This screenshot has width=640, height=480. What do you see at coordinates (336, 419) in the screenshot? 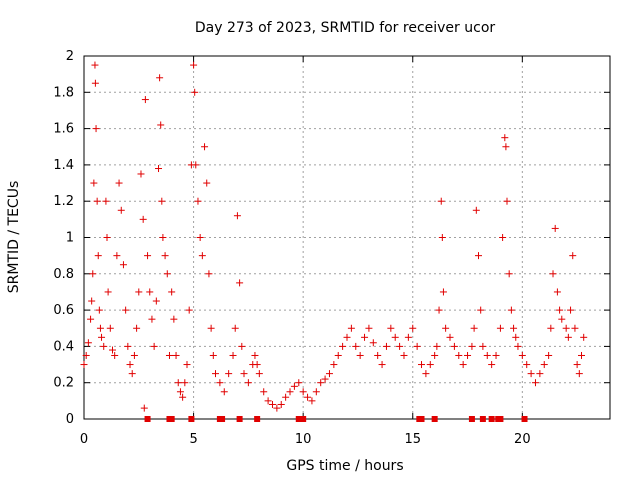
I see `zero-markers` at bounding box center [336, 419].